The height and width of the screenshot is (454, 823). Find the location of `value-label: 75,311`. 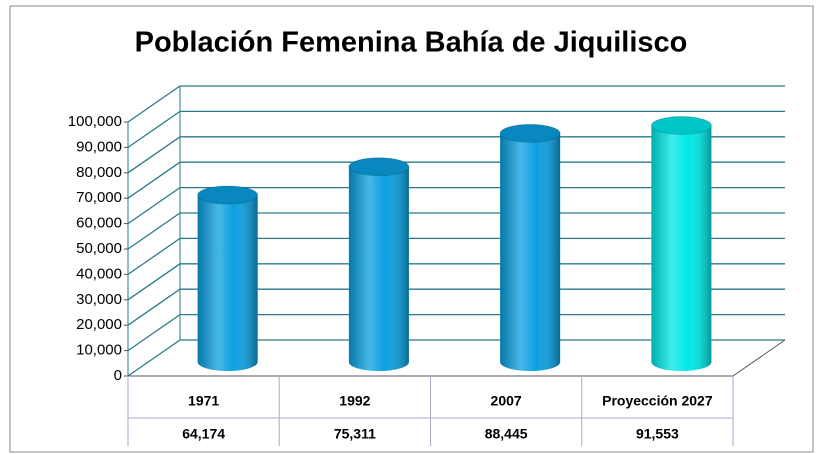

value-label: 75,311 is located at coordinates (355, 434).